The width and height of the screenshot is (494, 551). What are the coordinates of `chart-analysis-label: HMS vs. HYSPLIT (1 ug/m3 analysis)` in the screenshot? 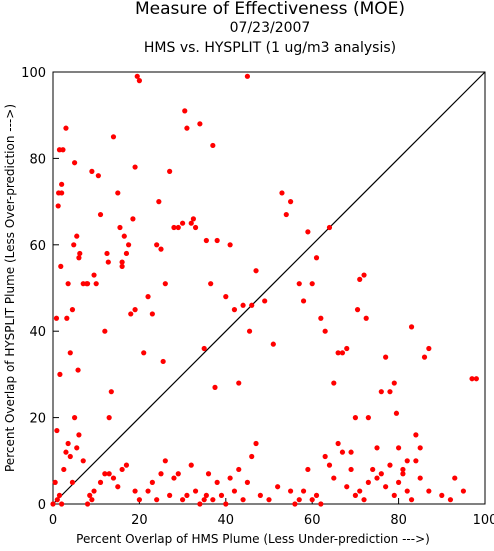 It's located at (270, 48).